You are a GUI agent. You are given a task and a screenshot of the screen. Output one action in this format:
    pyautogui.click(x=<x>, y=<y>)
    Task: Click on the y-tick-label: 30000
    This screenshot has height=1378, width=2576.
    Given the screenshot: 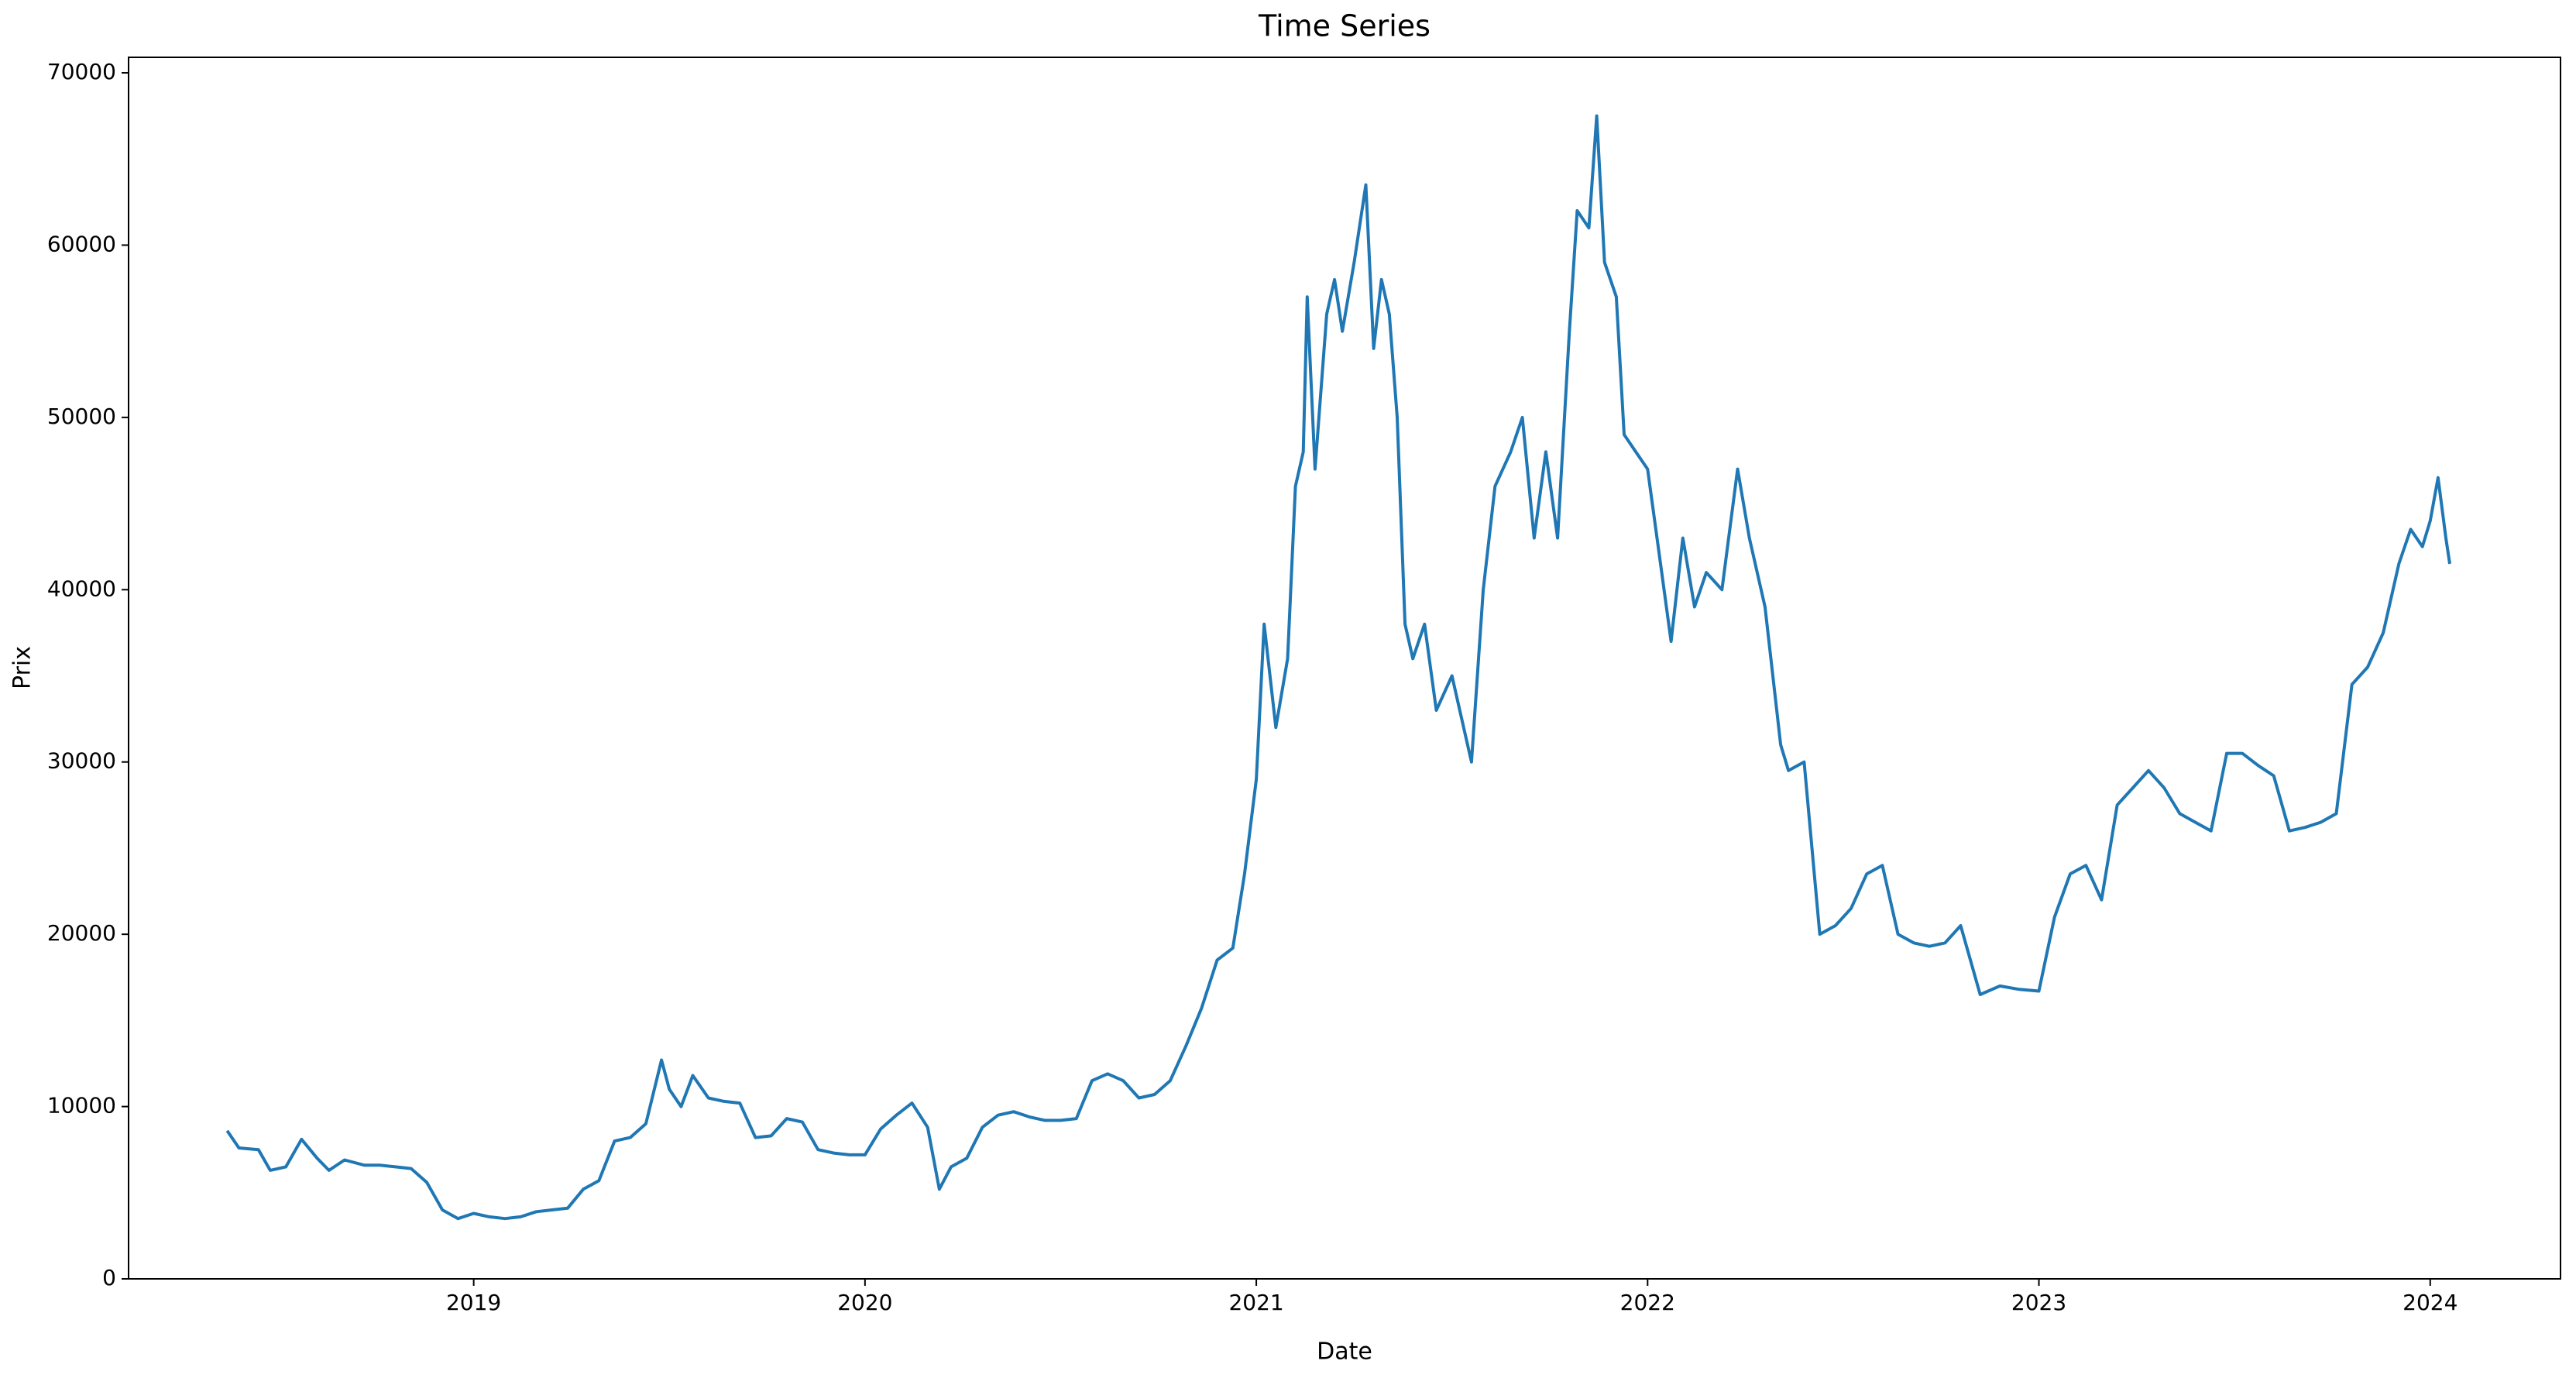 What is the action you would take?
    pyautogui.click(x=81, y=761)
    